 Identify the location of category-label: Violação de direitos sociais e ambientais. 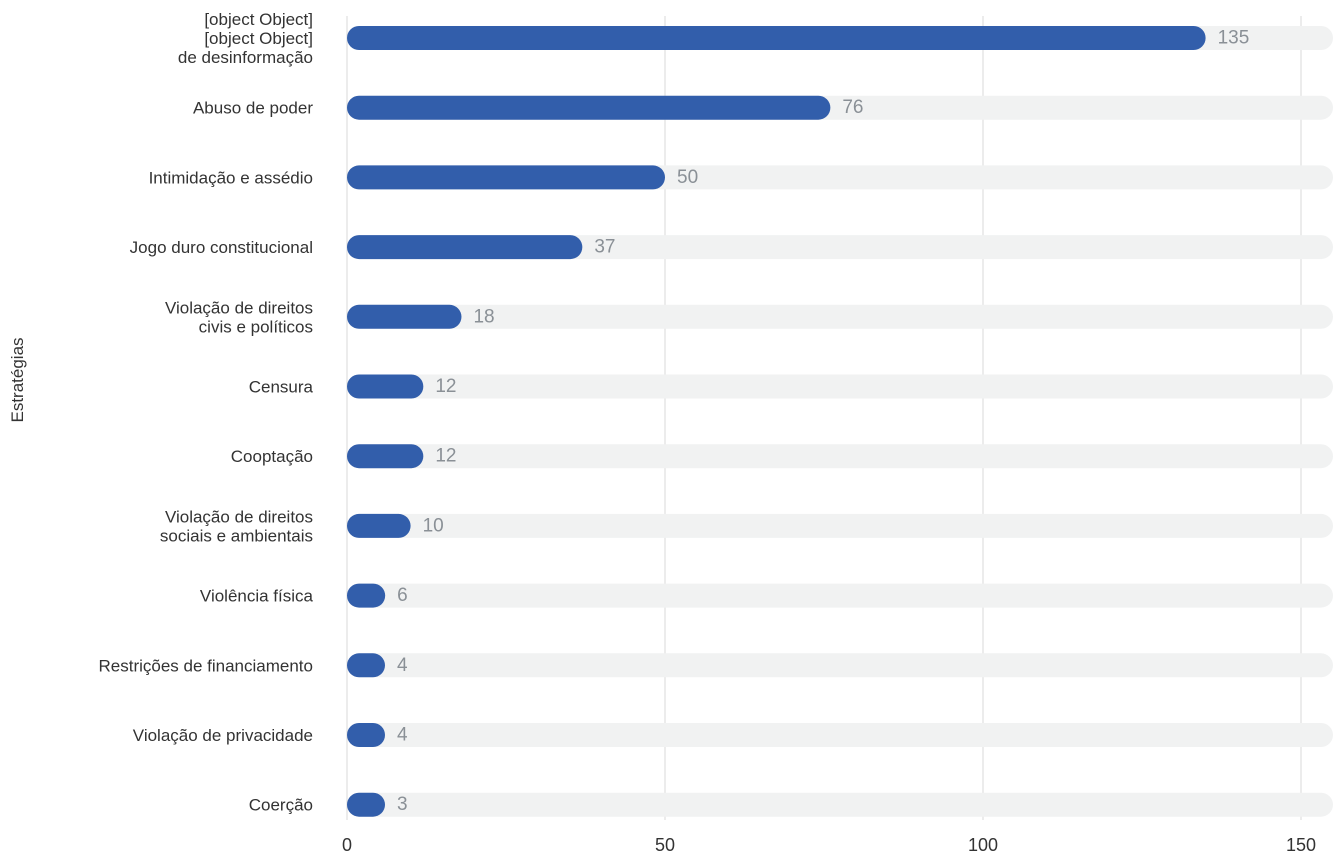
(236, 526).